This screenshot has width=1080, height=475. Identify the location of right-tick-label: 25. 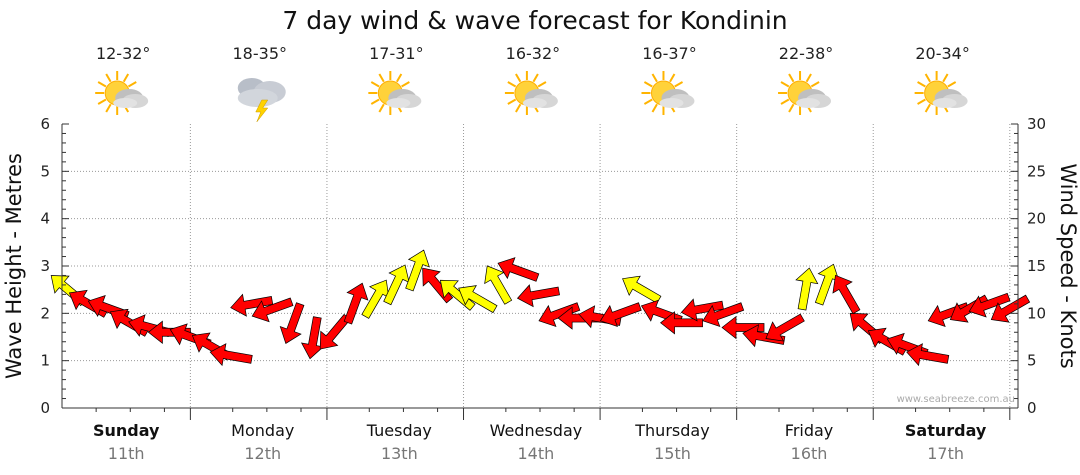
(1036, 171).